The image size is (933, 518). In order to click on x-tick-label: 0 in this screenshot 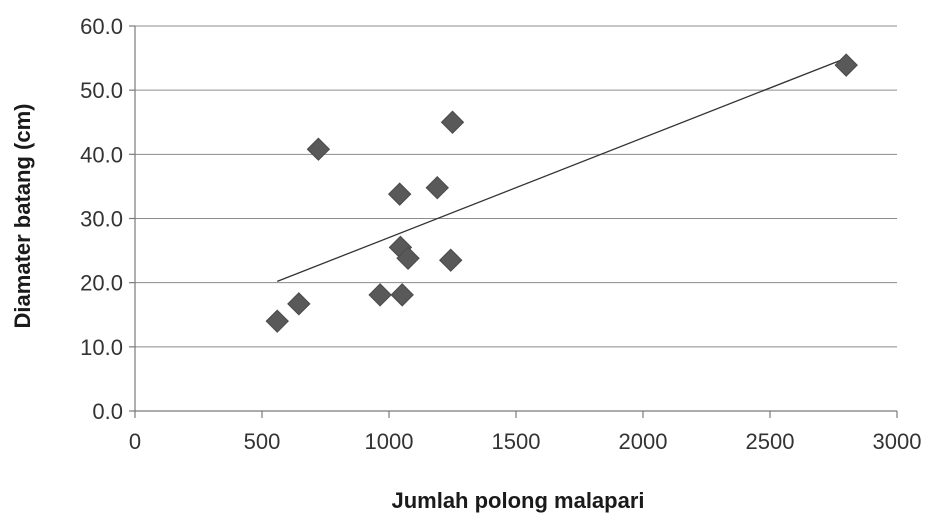, I will do `click(135, 441)`.